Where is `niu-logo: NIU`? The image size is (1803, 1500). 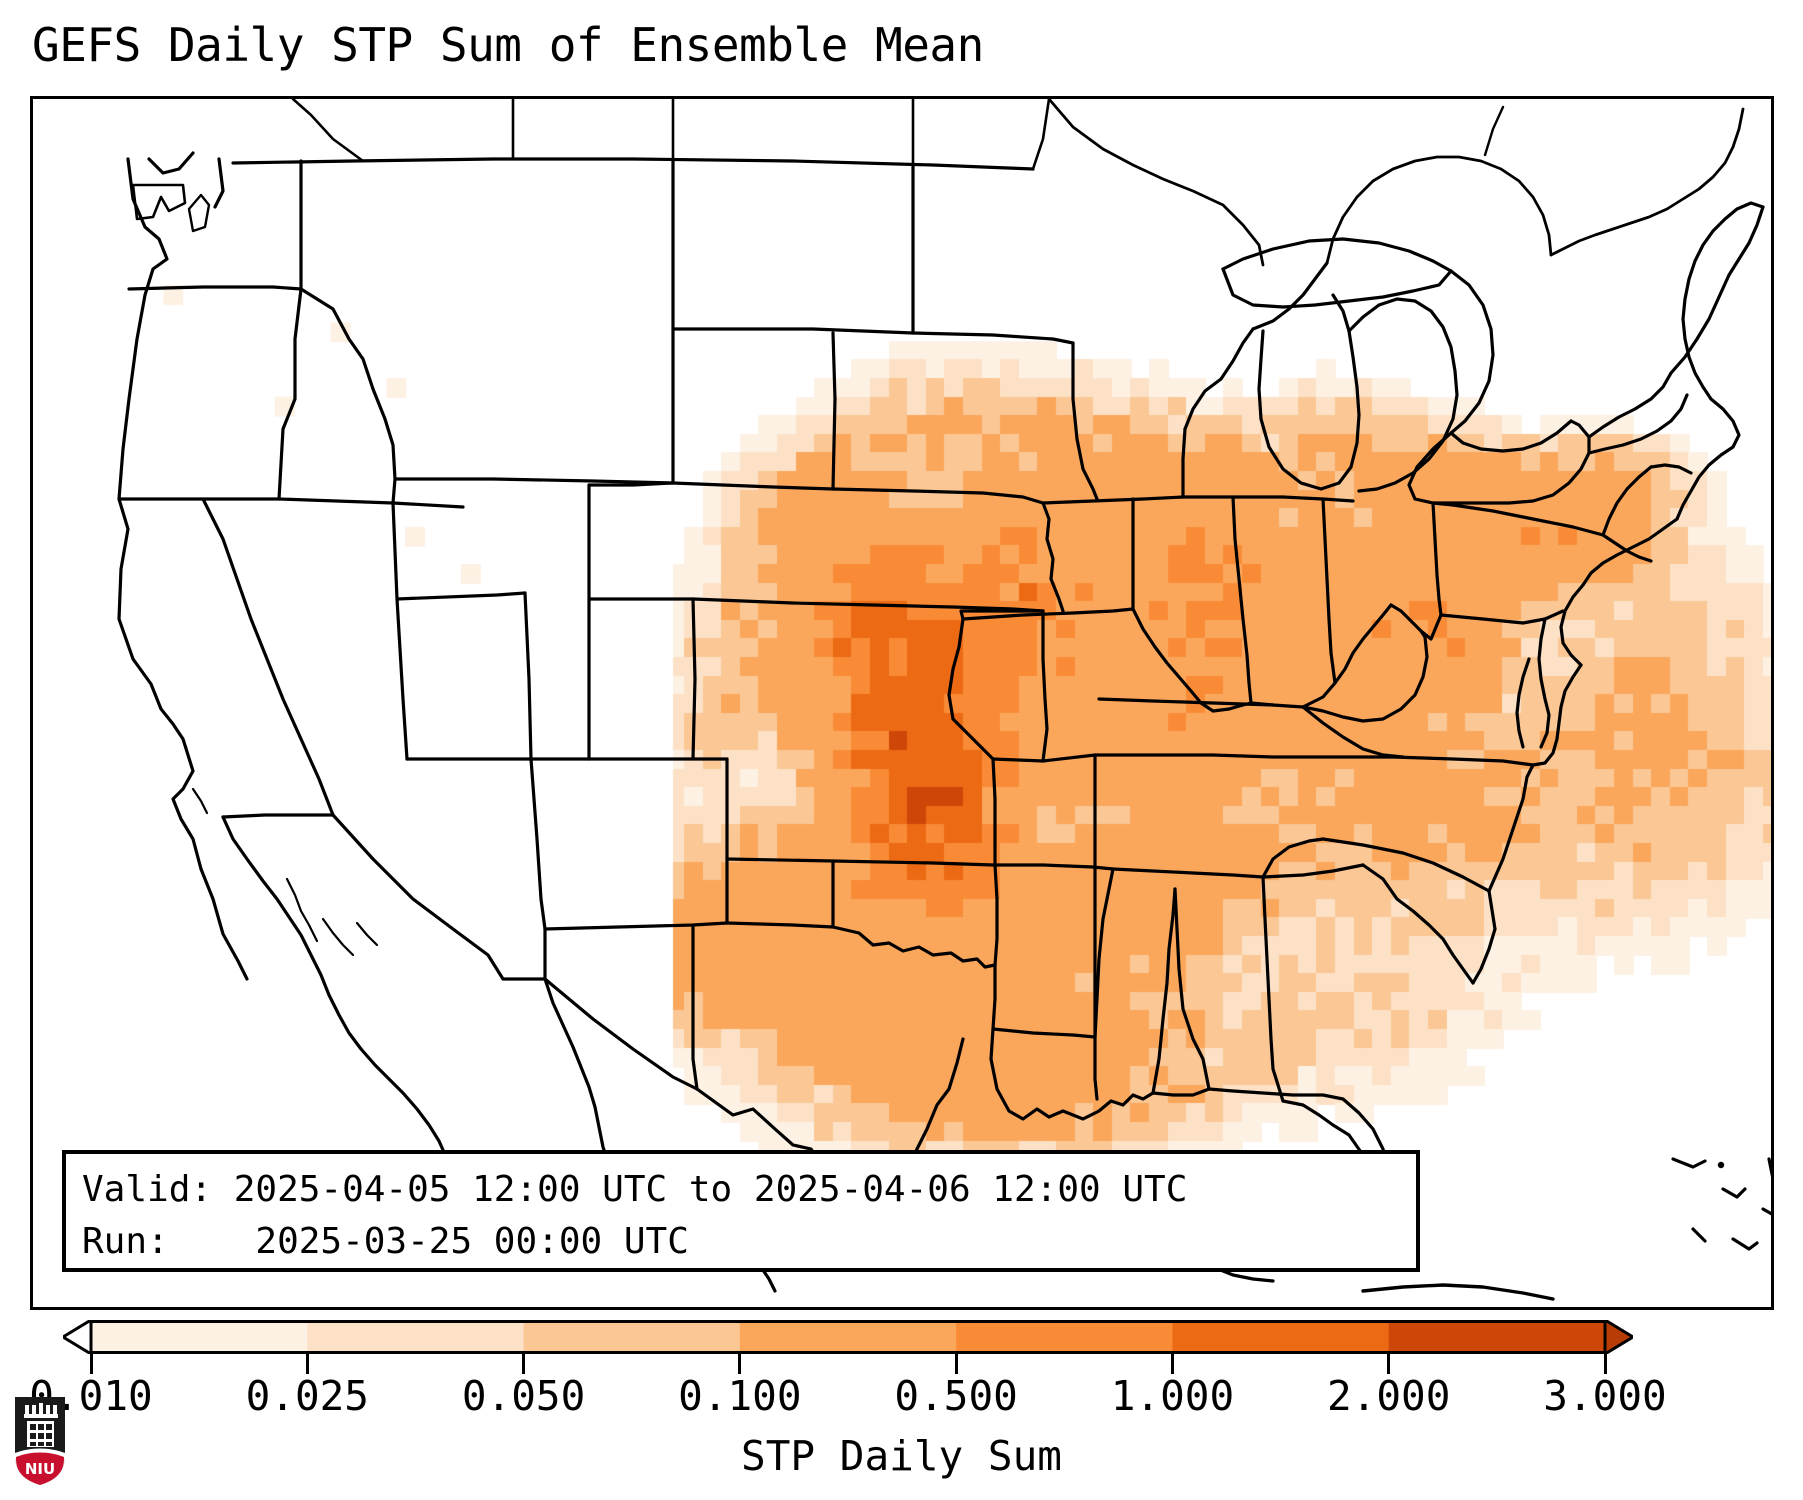 niu-logo: NIU is located at coordinates (40, 1441).